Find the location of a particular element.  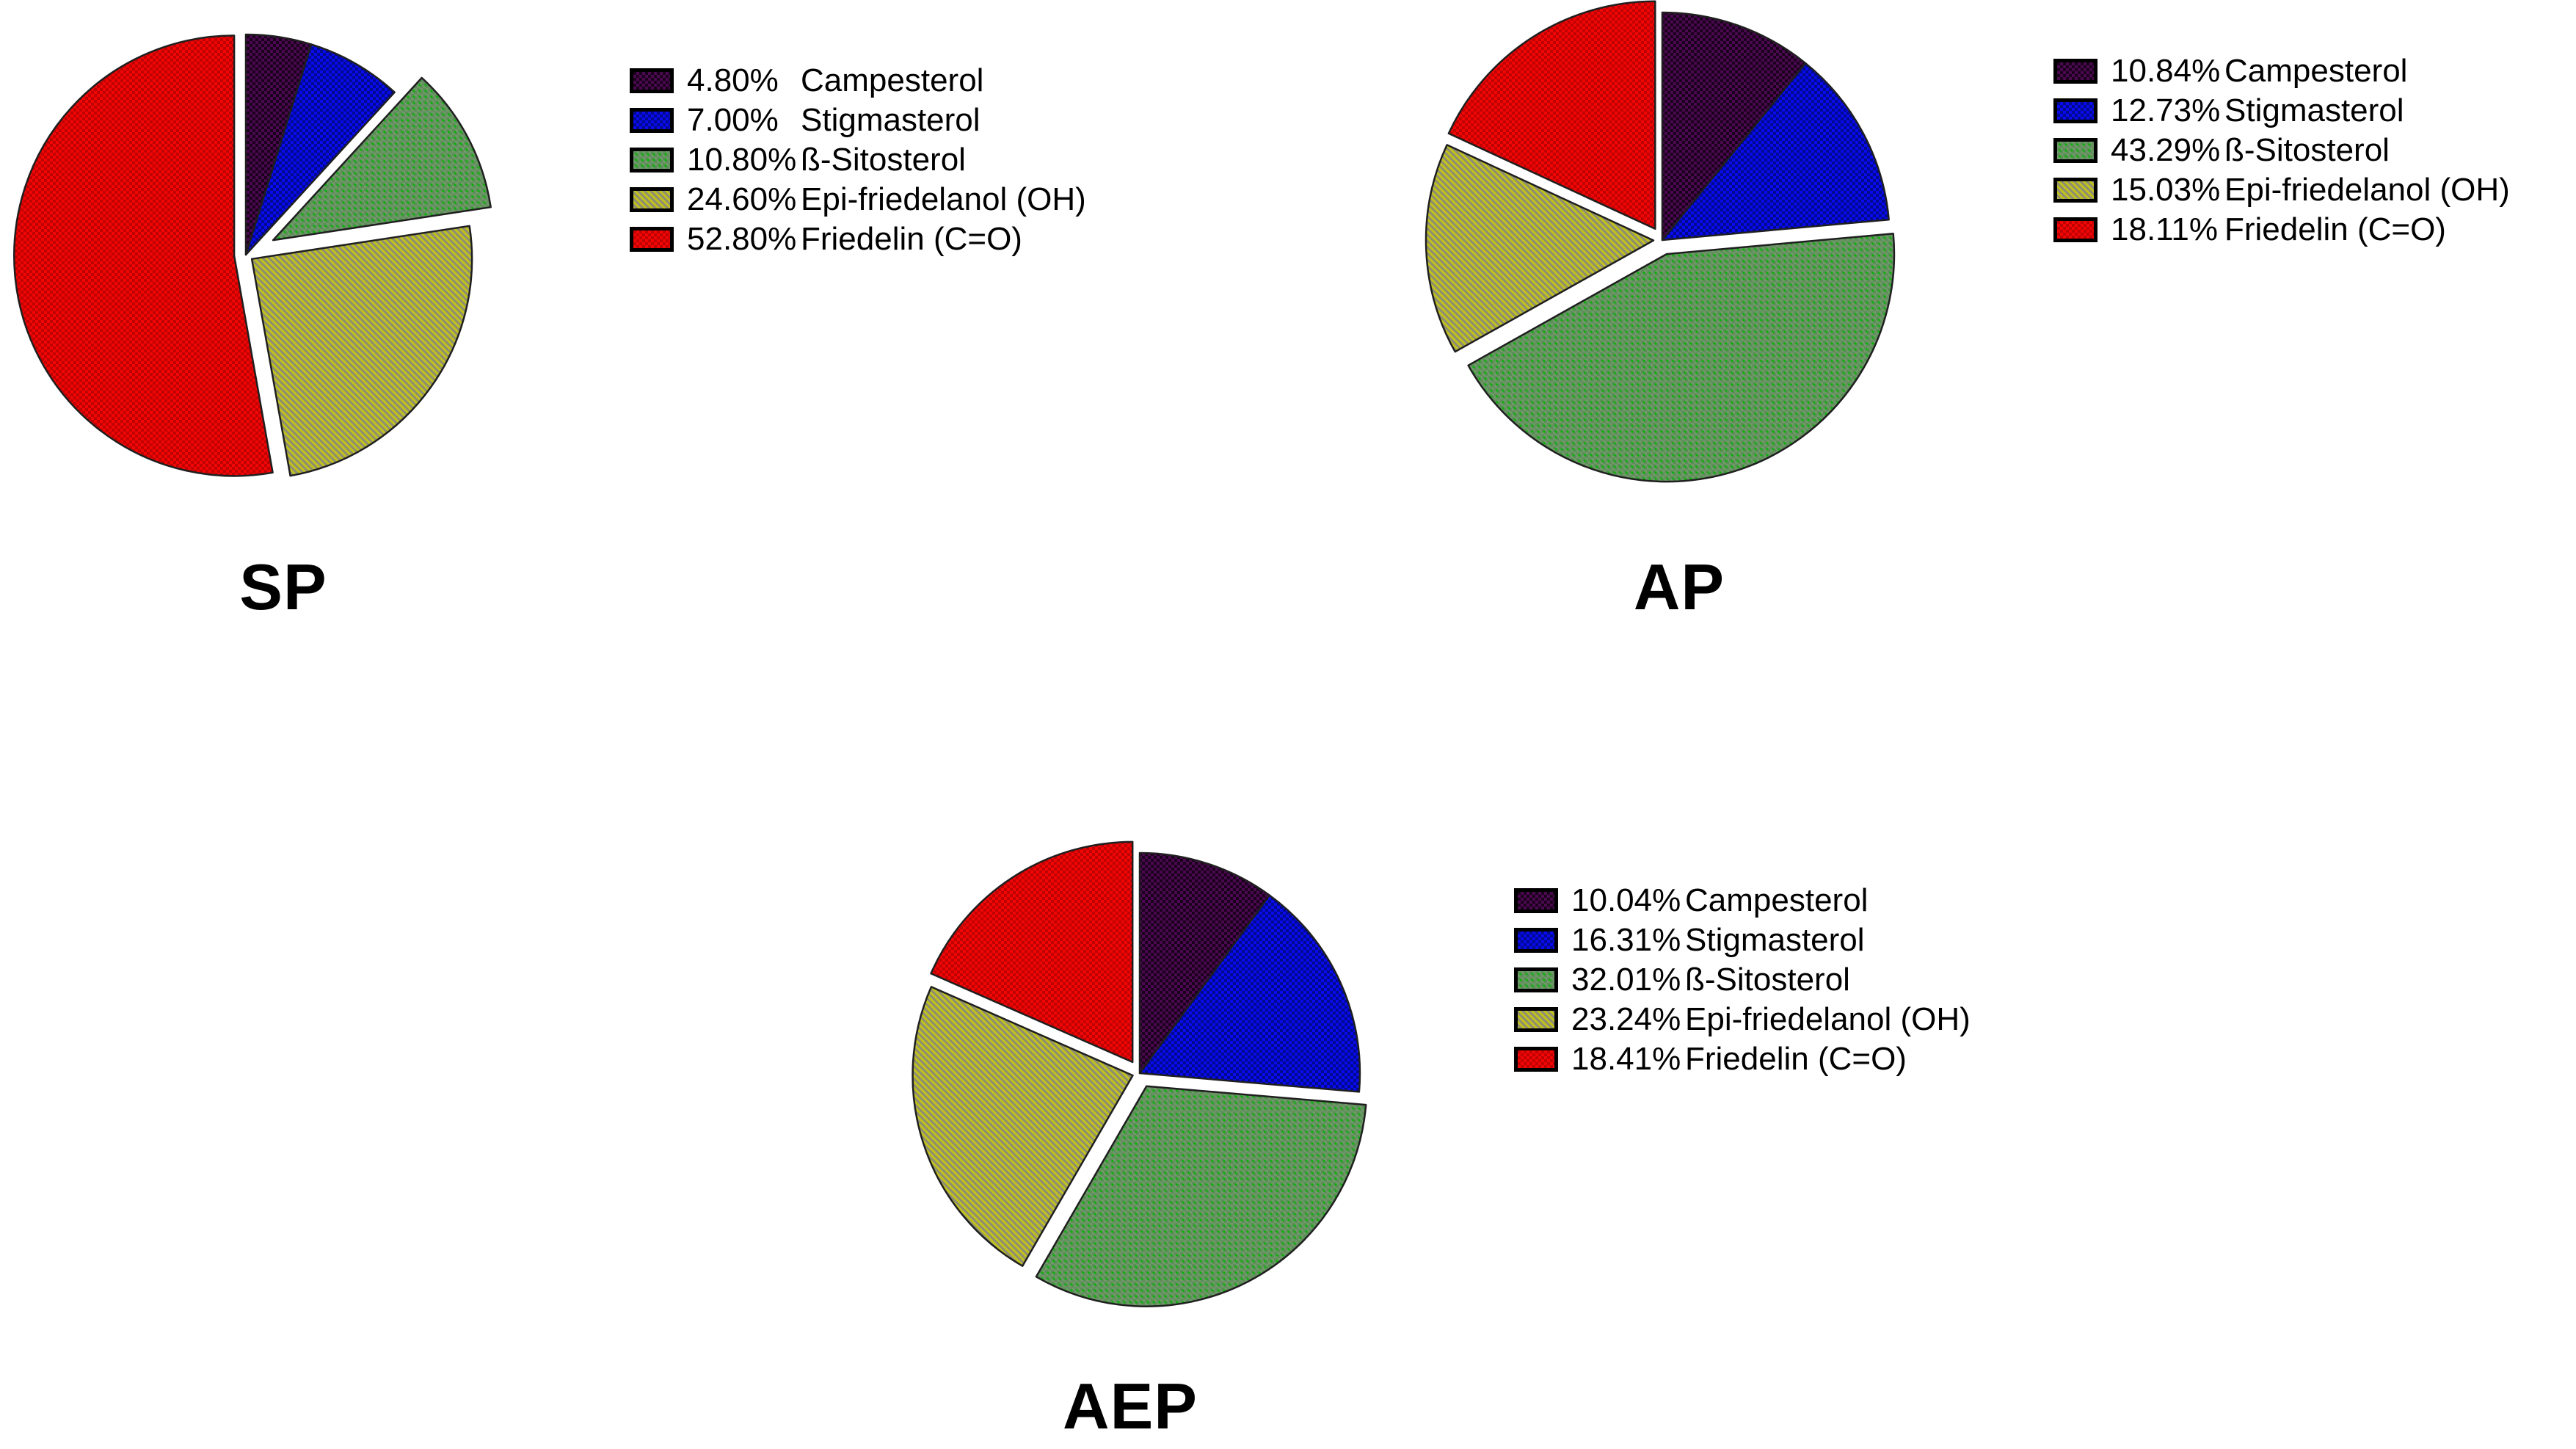

legend-item: 4.80% Campesterol is located at coordinates (858, 81).